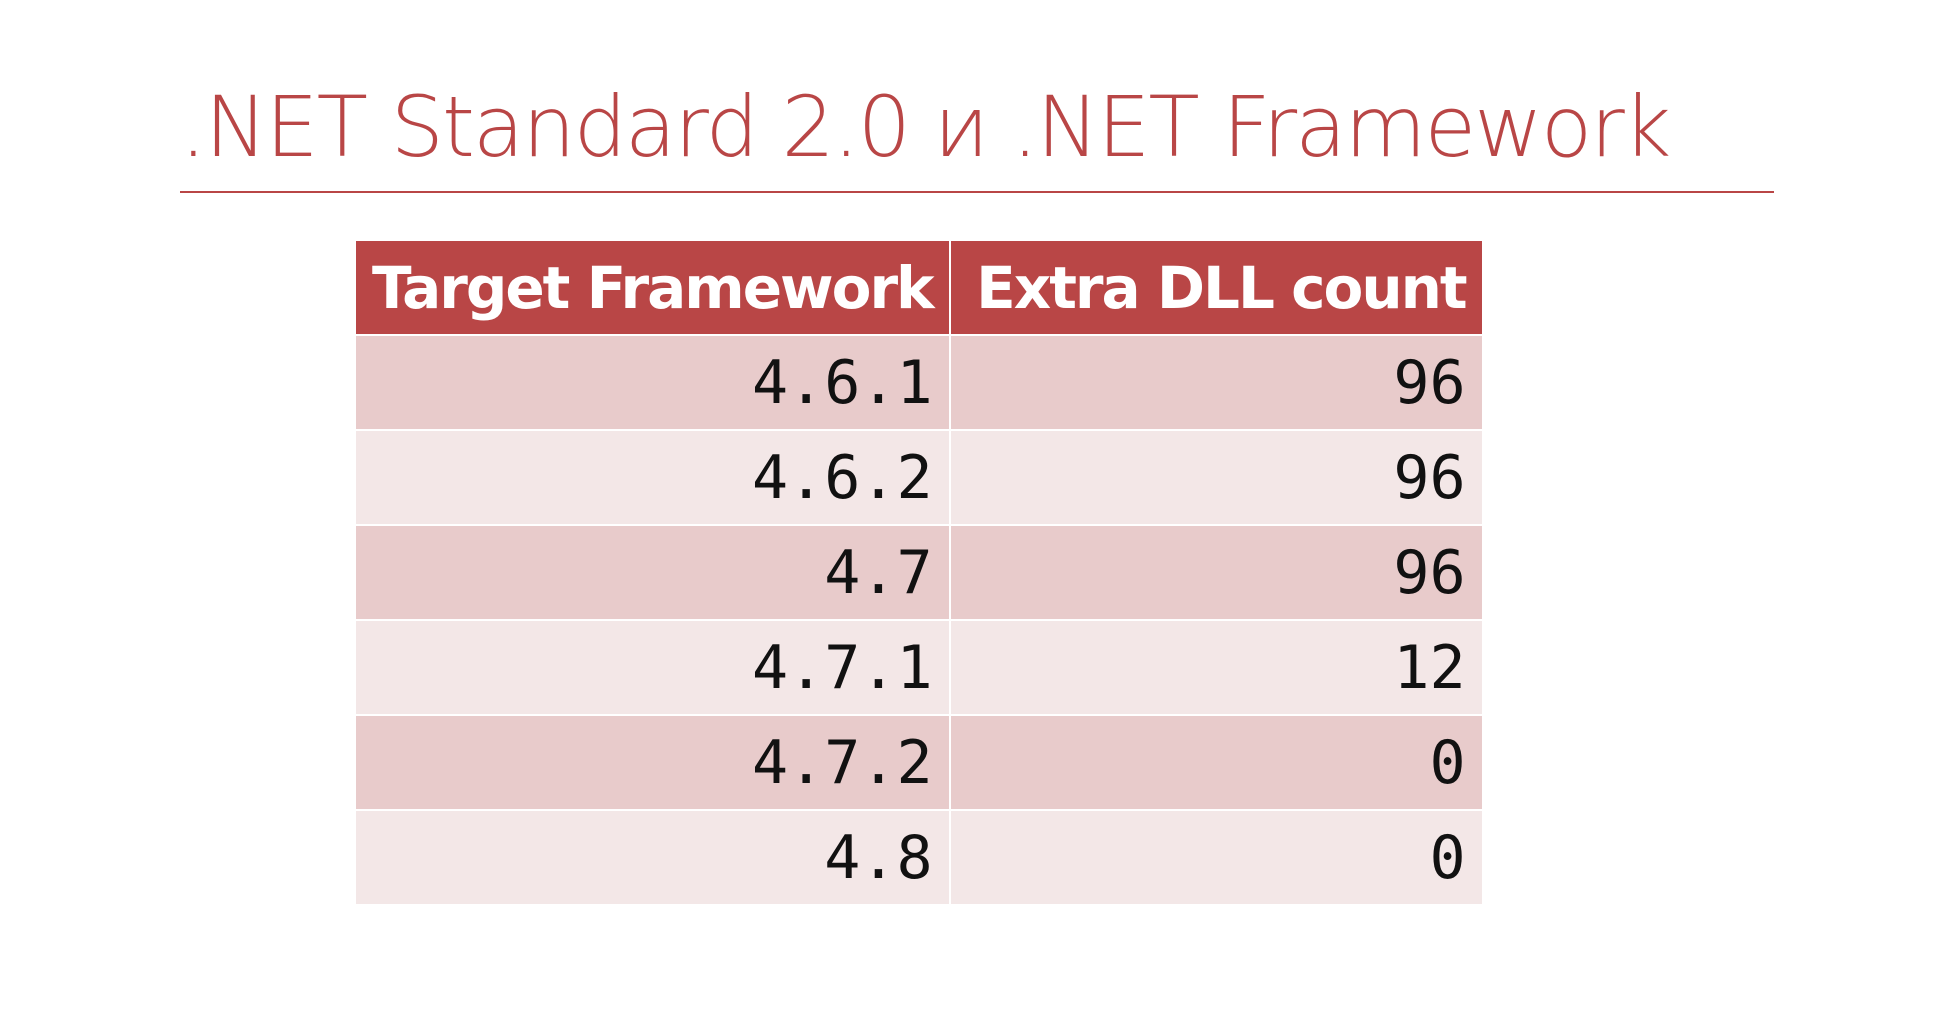 The width and height of the screenshot is (1938, 1030). Describe the element at coordinates (653, 288) in the screenshot. I see `header-target-framework: Target Framework` at that location.